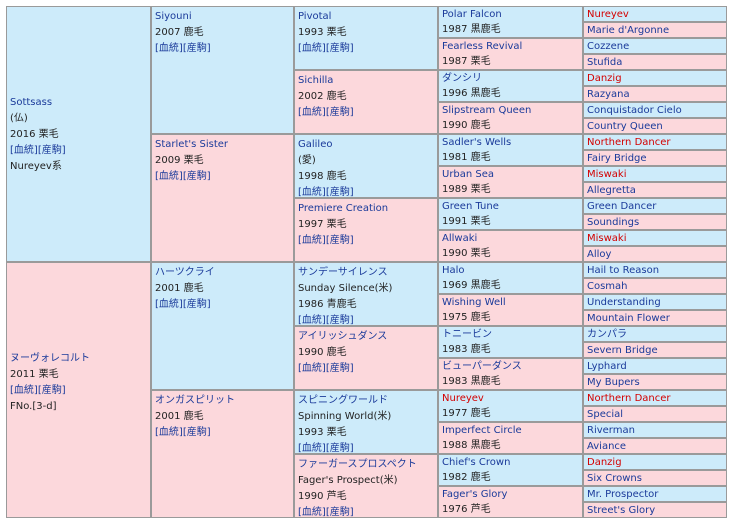 This screenshot has height=521, width=736. I want to click on horse-name-link: Chief's Crown, so click(476, 462).